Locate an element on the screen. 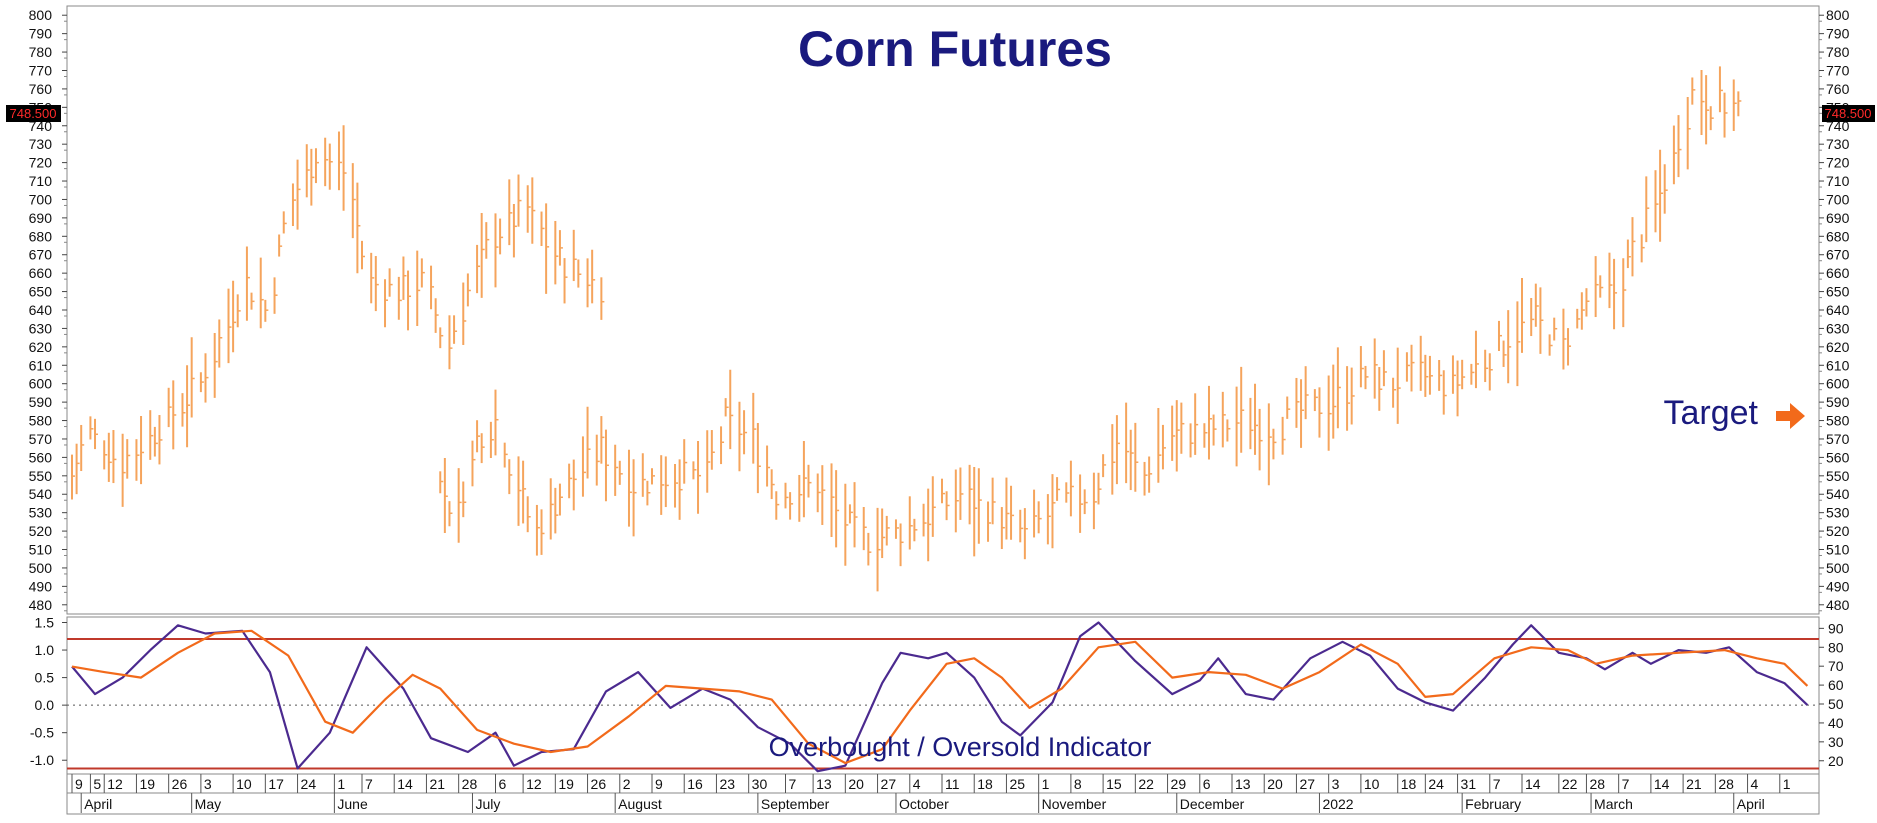 Image resolution: width=1877 pixels, height=823 pixels. day-tick-label: 29 is located at coordinates (1179, 784).